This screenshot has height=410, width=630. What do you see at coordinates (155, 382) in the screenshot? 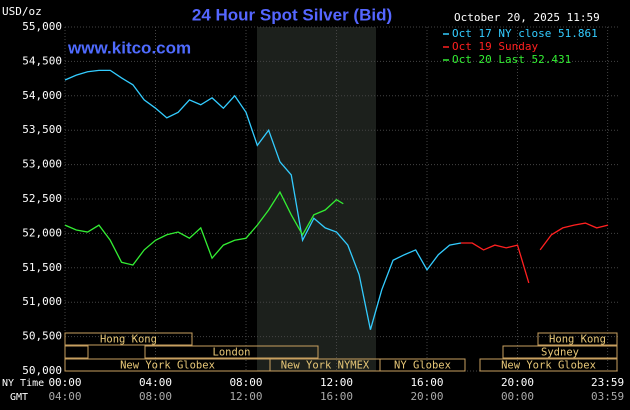
I see `x-tick-label: 04:00` at bounding box center [155, 382].